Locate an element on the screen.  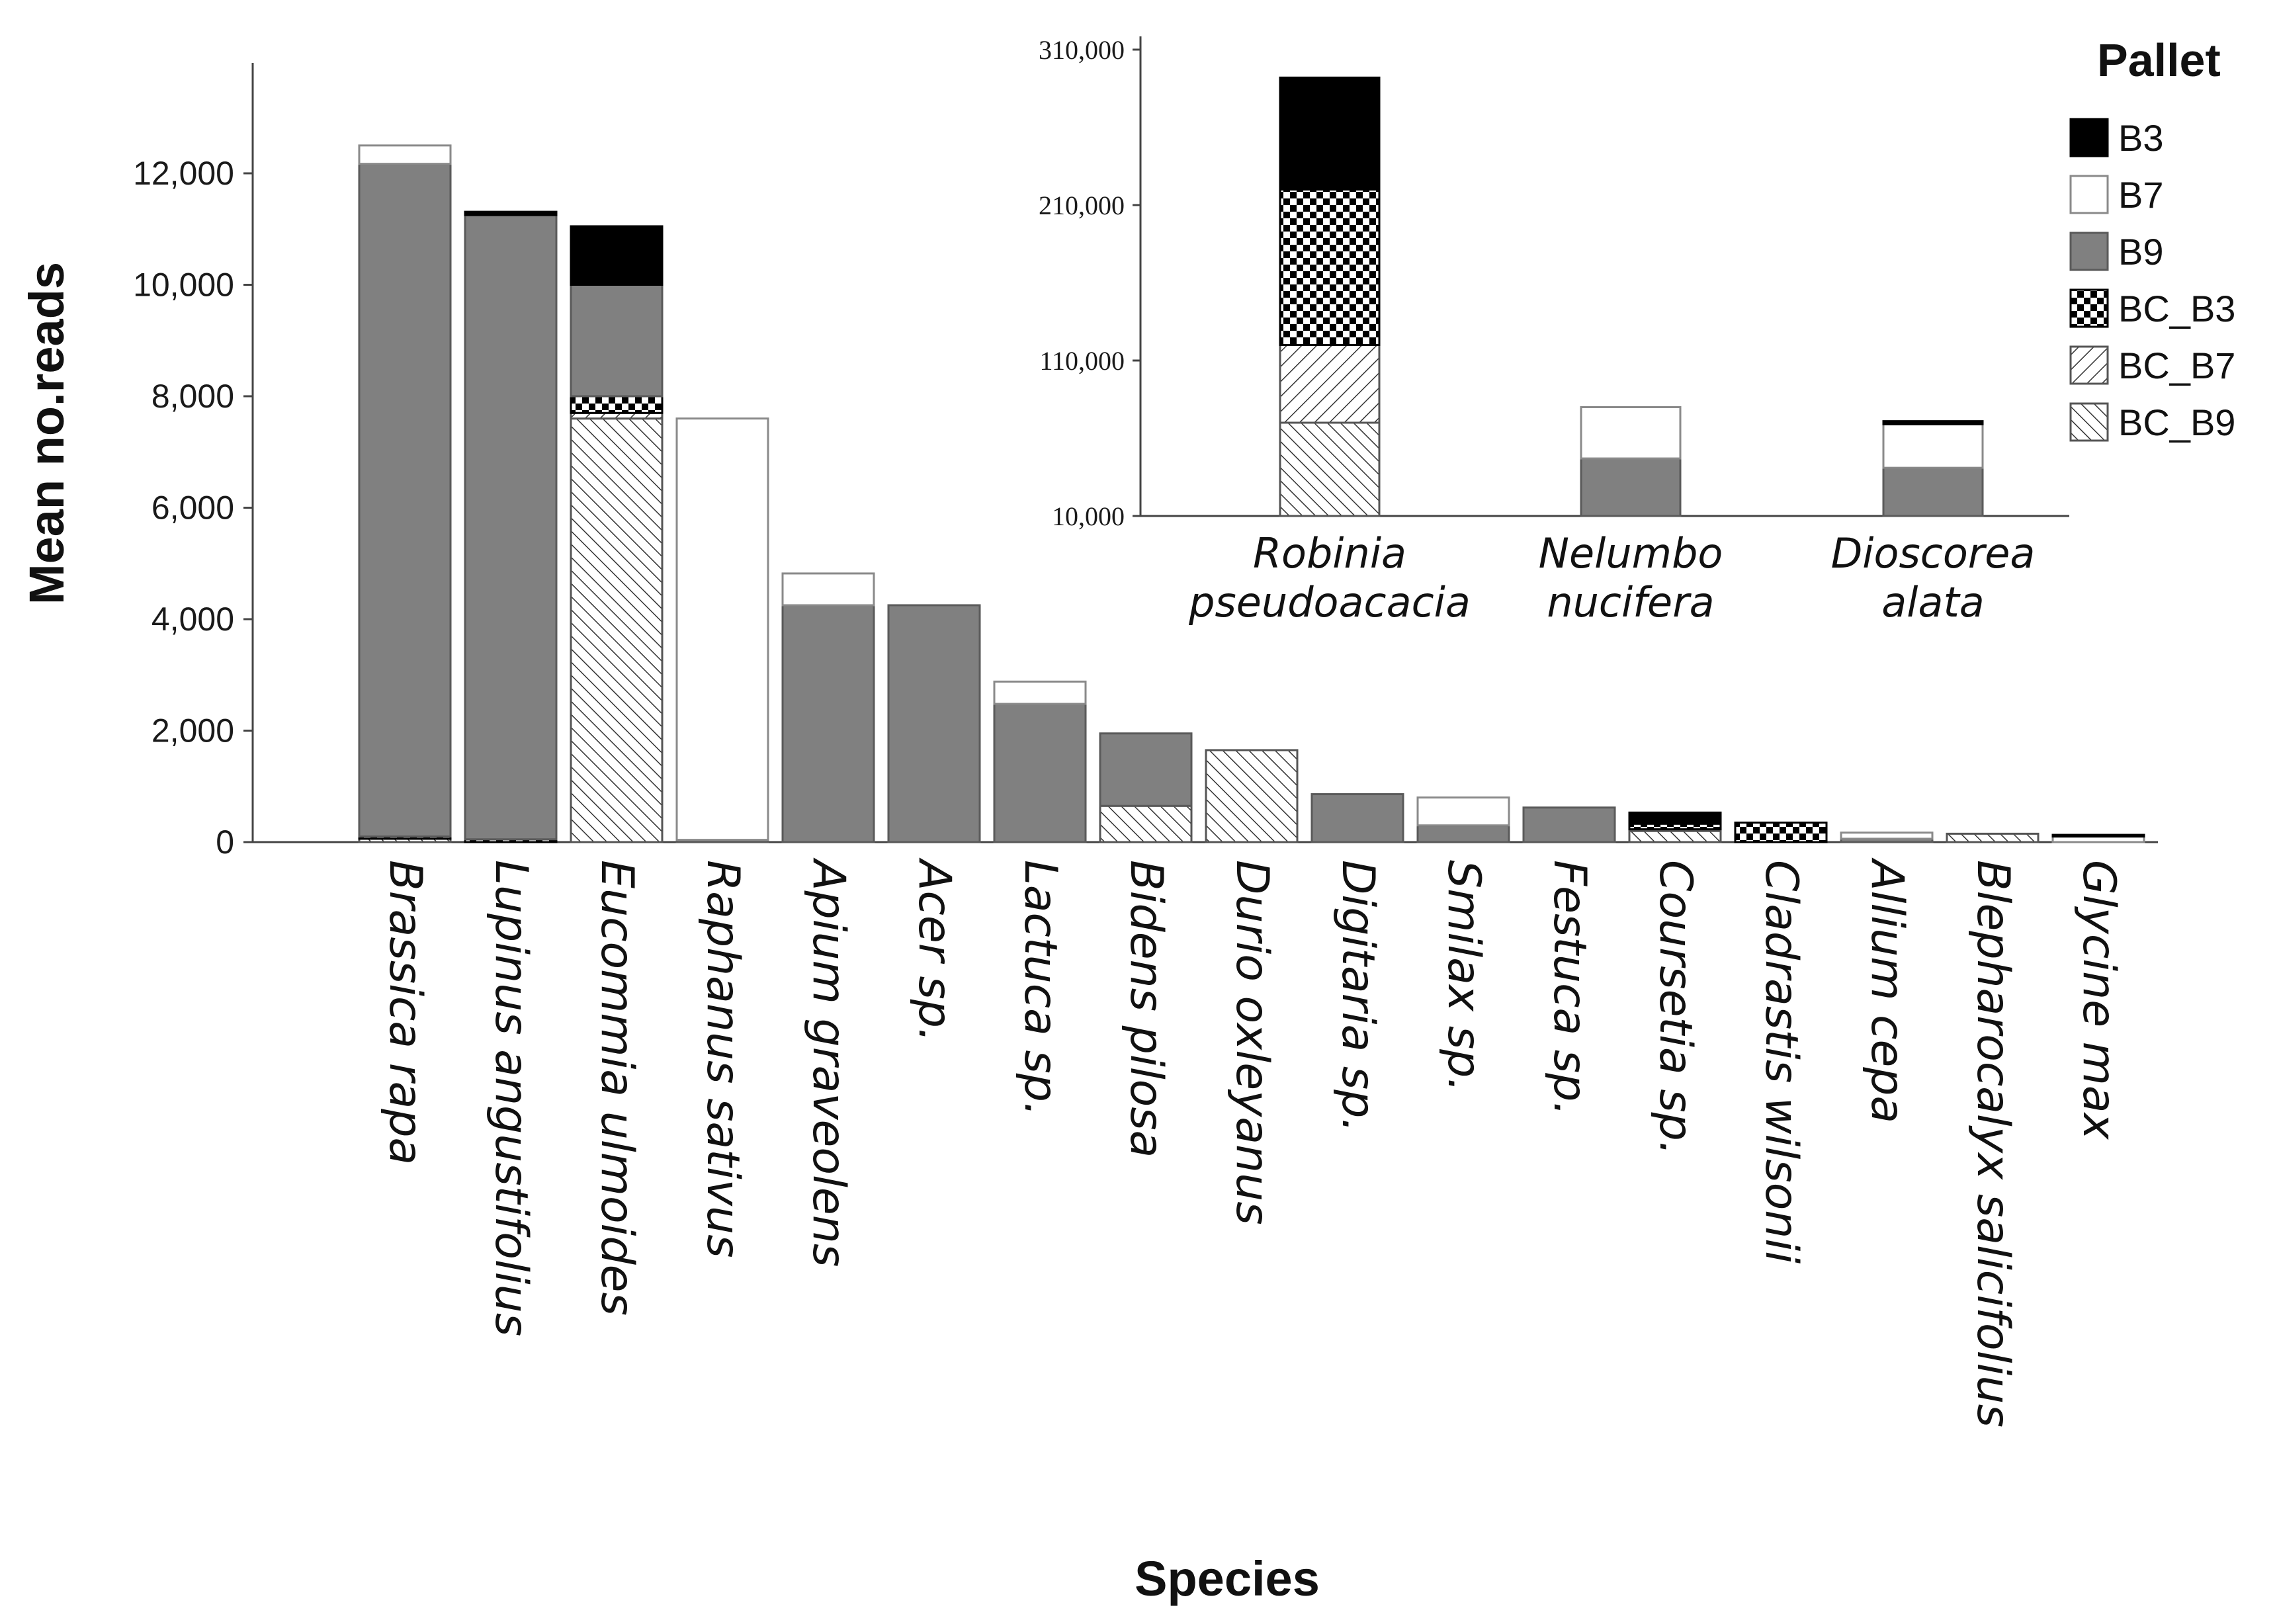
legend-label-bc-b3: BC_B3 is located at coordinates (2176, 308).